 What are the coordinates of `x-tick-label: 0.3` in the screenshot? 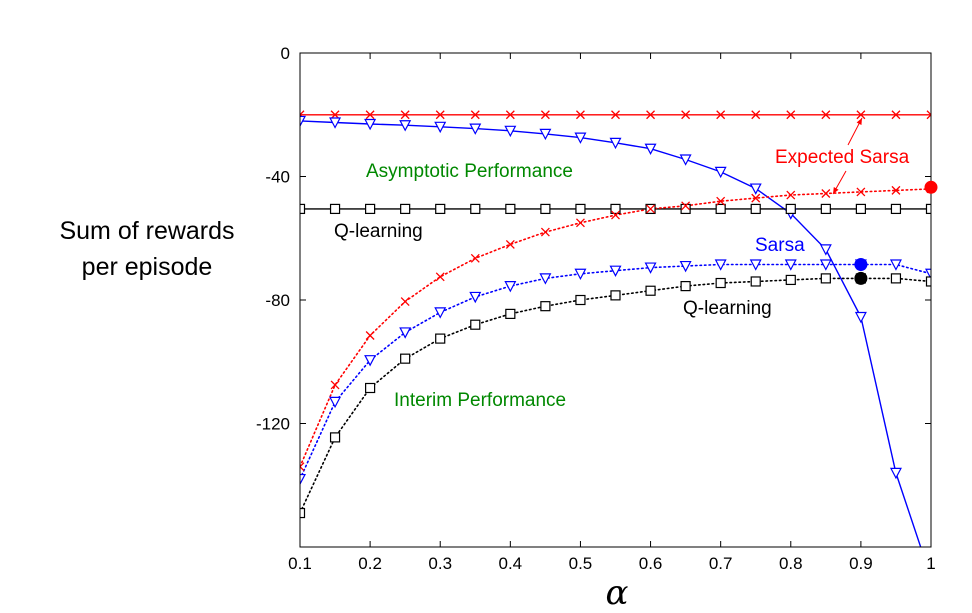 It's located at (440, 563).